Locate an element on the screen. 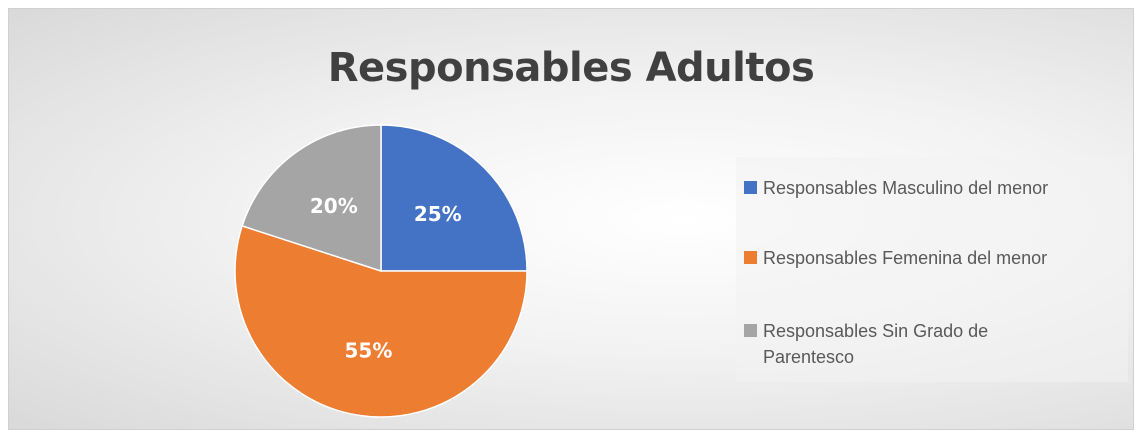 This screenshot has height=438, width=1141. pie-slice-masculino is located at coordinates (454, 198).